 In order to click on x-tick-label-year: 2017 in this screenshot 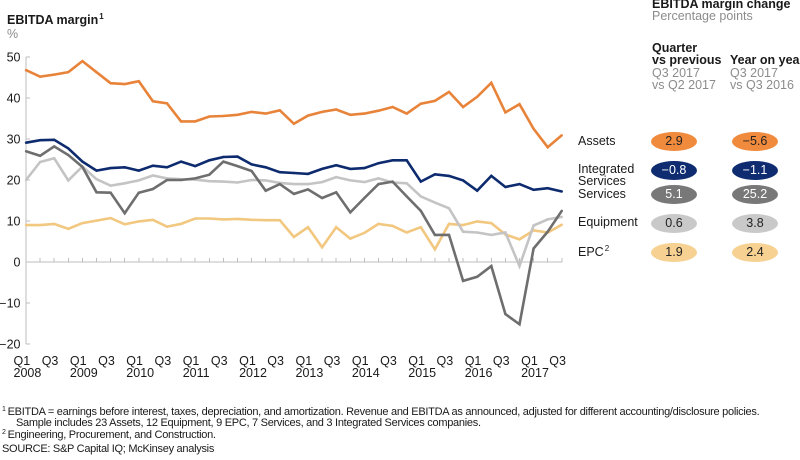, I will do `click(535, 373)`.